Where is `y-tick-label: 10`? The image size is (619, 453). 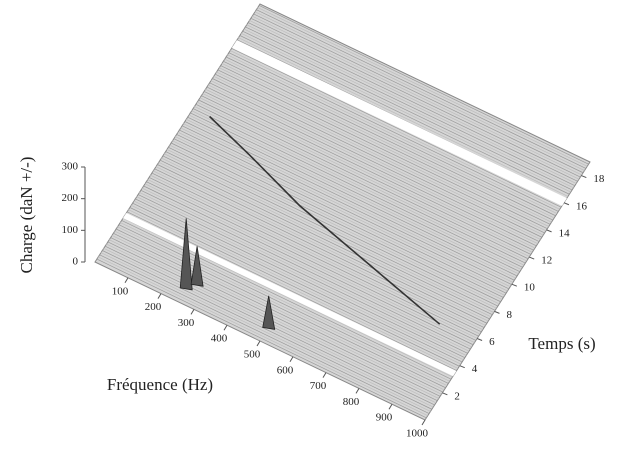
y-tick-label: 10 is located at coordinates (530, 288).